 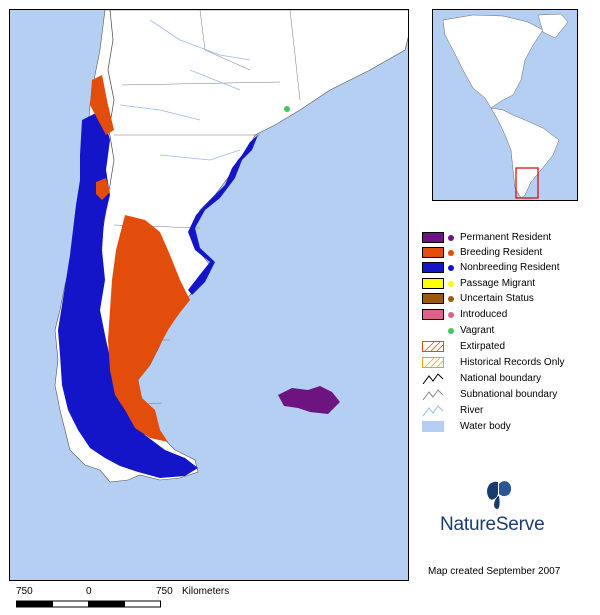 I want to click on inset-north-america, so click(x=493, y=61).